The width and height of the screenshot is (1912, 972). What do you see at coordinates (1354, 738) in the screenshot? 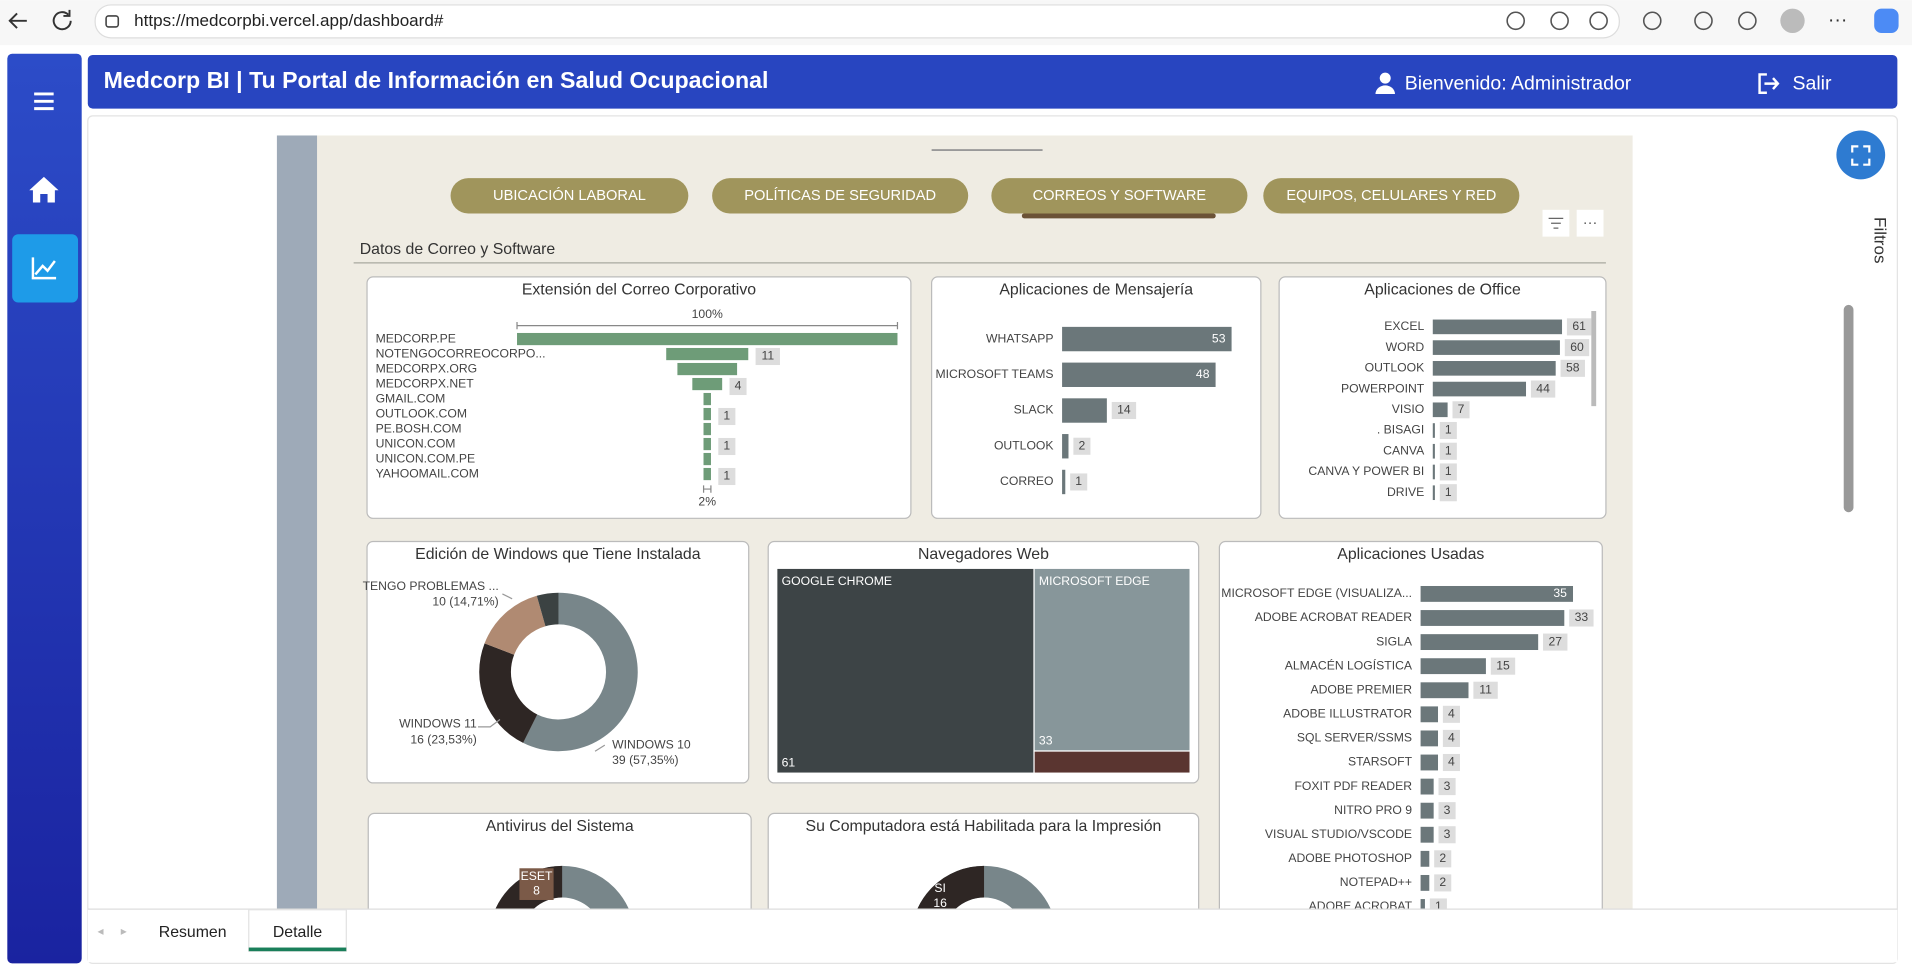
I see `category-label: SQL SERVER/SSMS` at bounding box center [1354, 738].